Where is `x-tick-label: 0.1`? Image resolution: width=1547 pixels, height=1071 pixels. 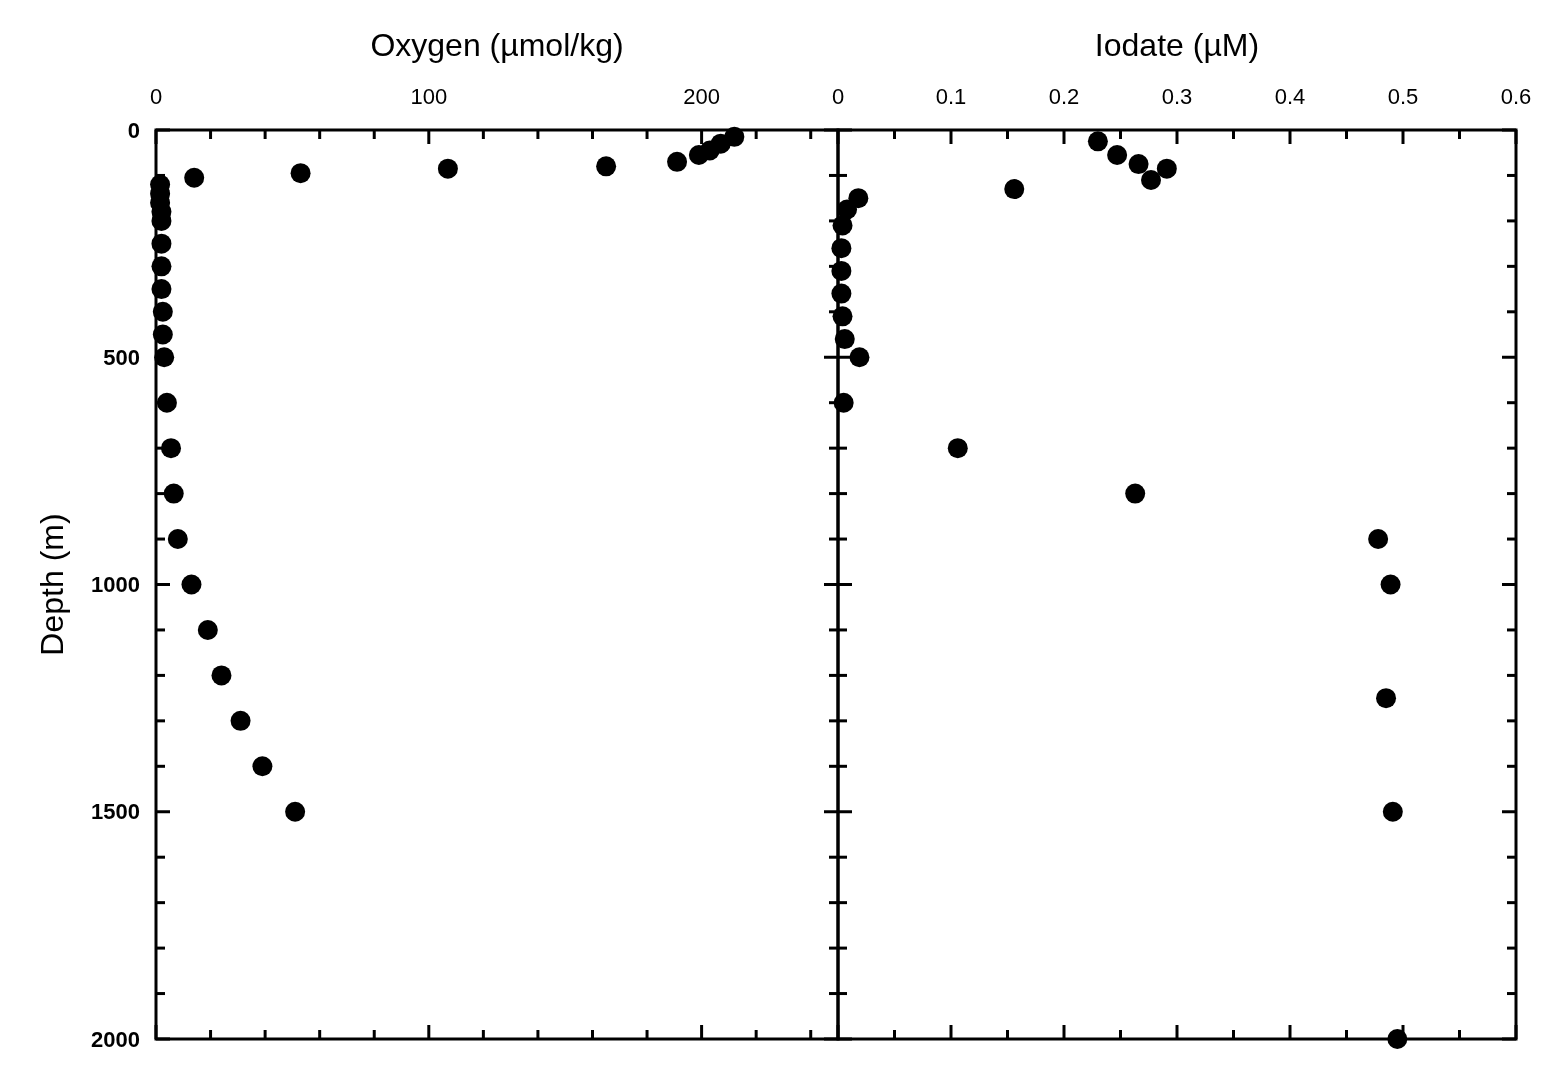 x-tick-label: 0.1 is located at coordinates (951, 96).